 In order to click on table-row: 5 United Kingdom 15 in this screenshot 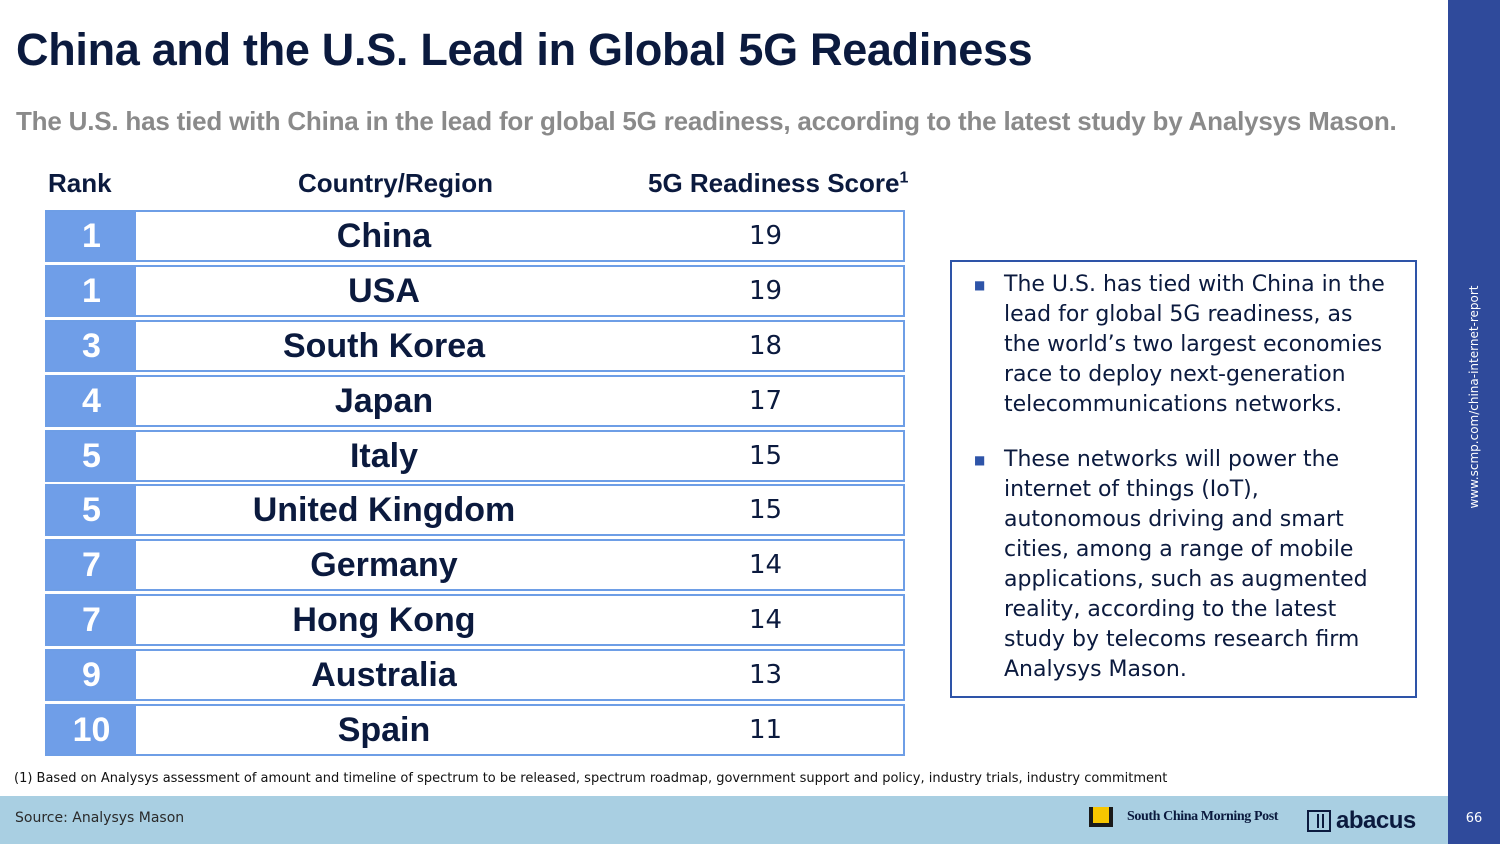, I will do `click(475, 510)`.